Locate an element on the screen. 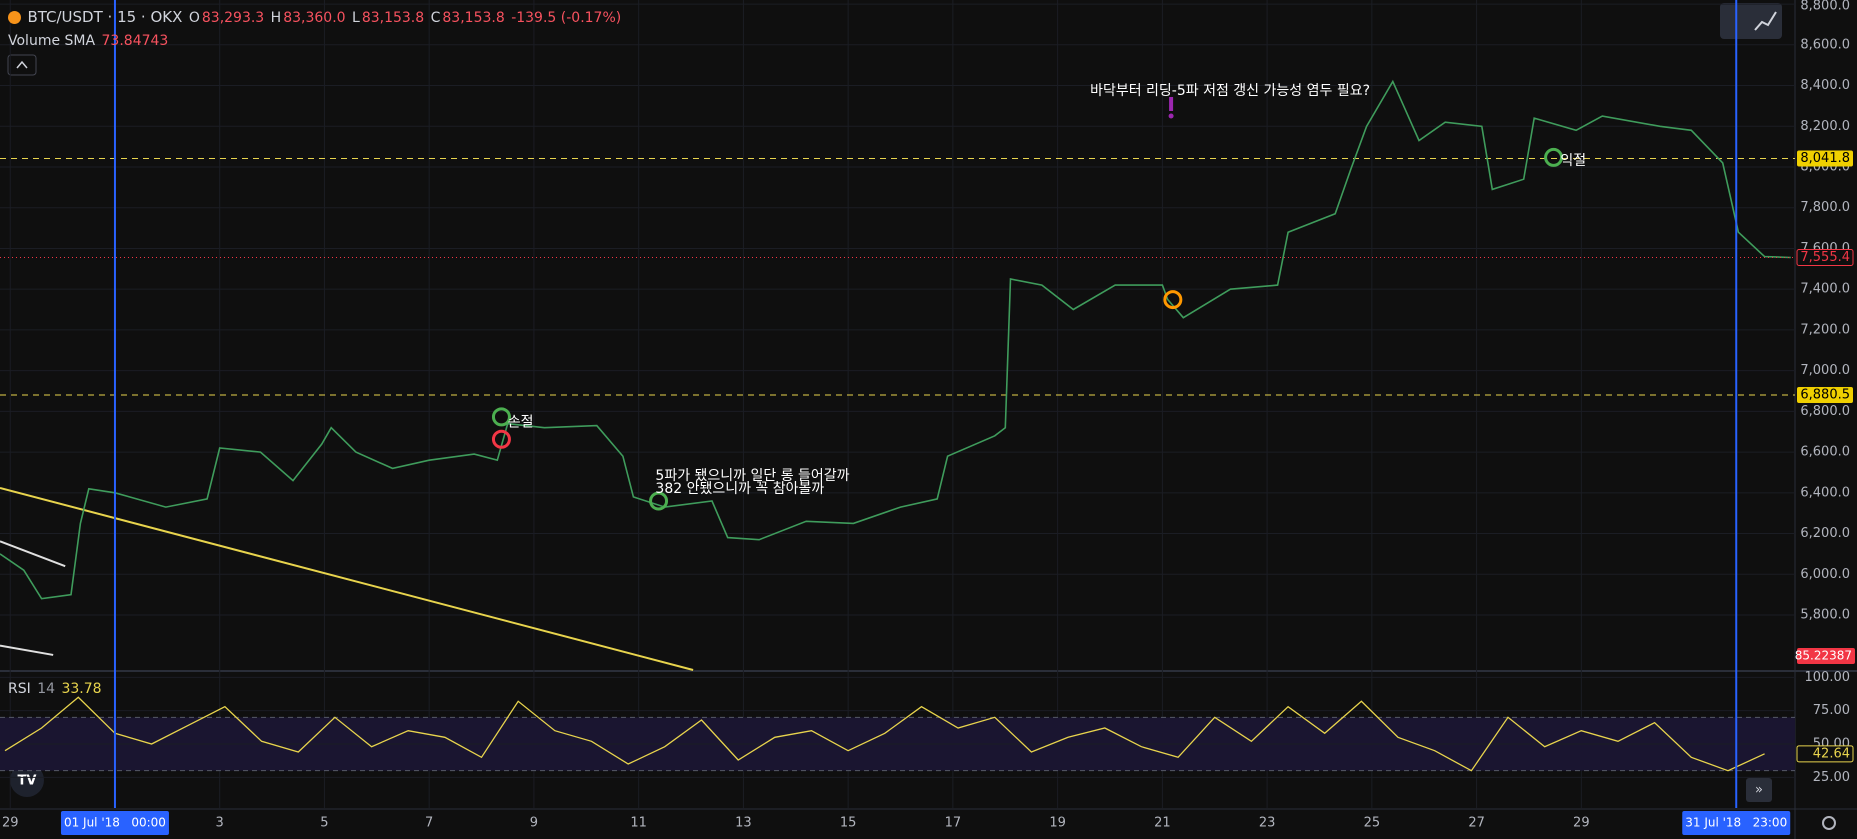  last-price-label: 7,555.4 is located at coordinates (1825, 257).